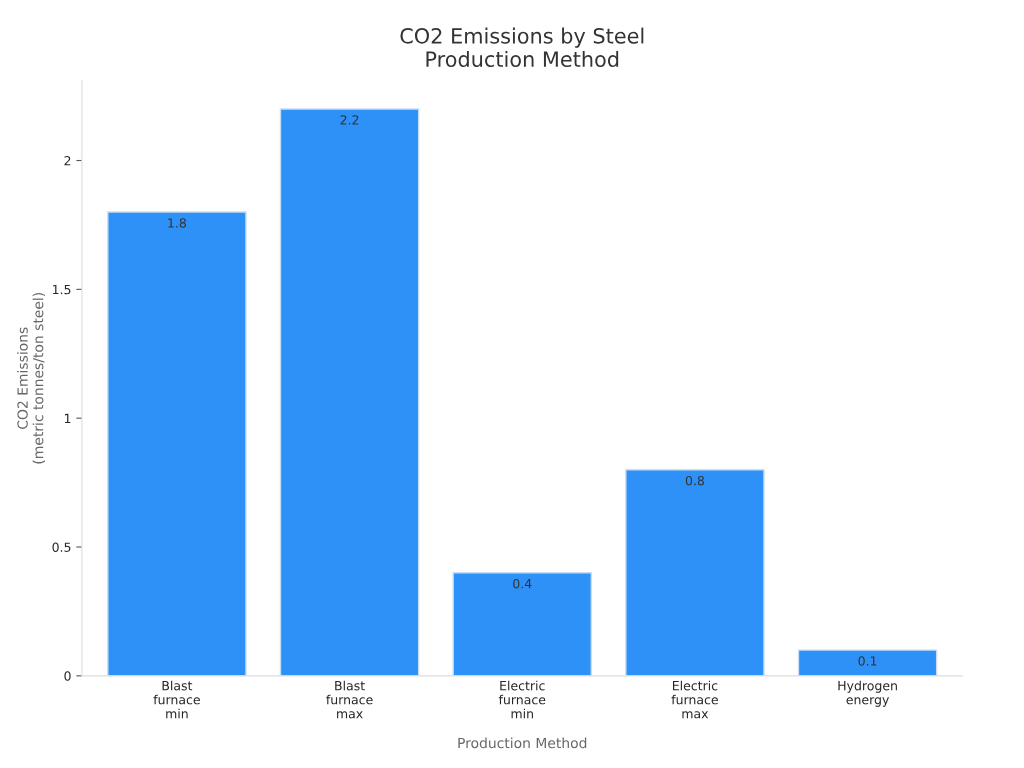 The image size is (1024, 768). I want to click on data-label: 2.2, so click(349, 120).